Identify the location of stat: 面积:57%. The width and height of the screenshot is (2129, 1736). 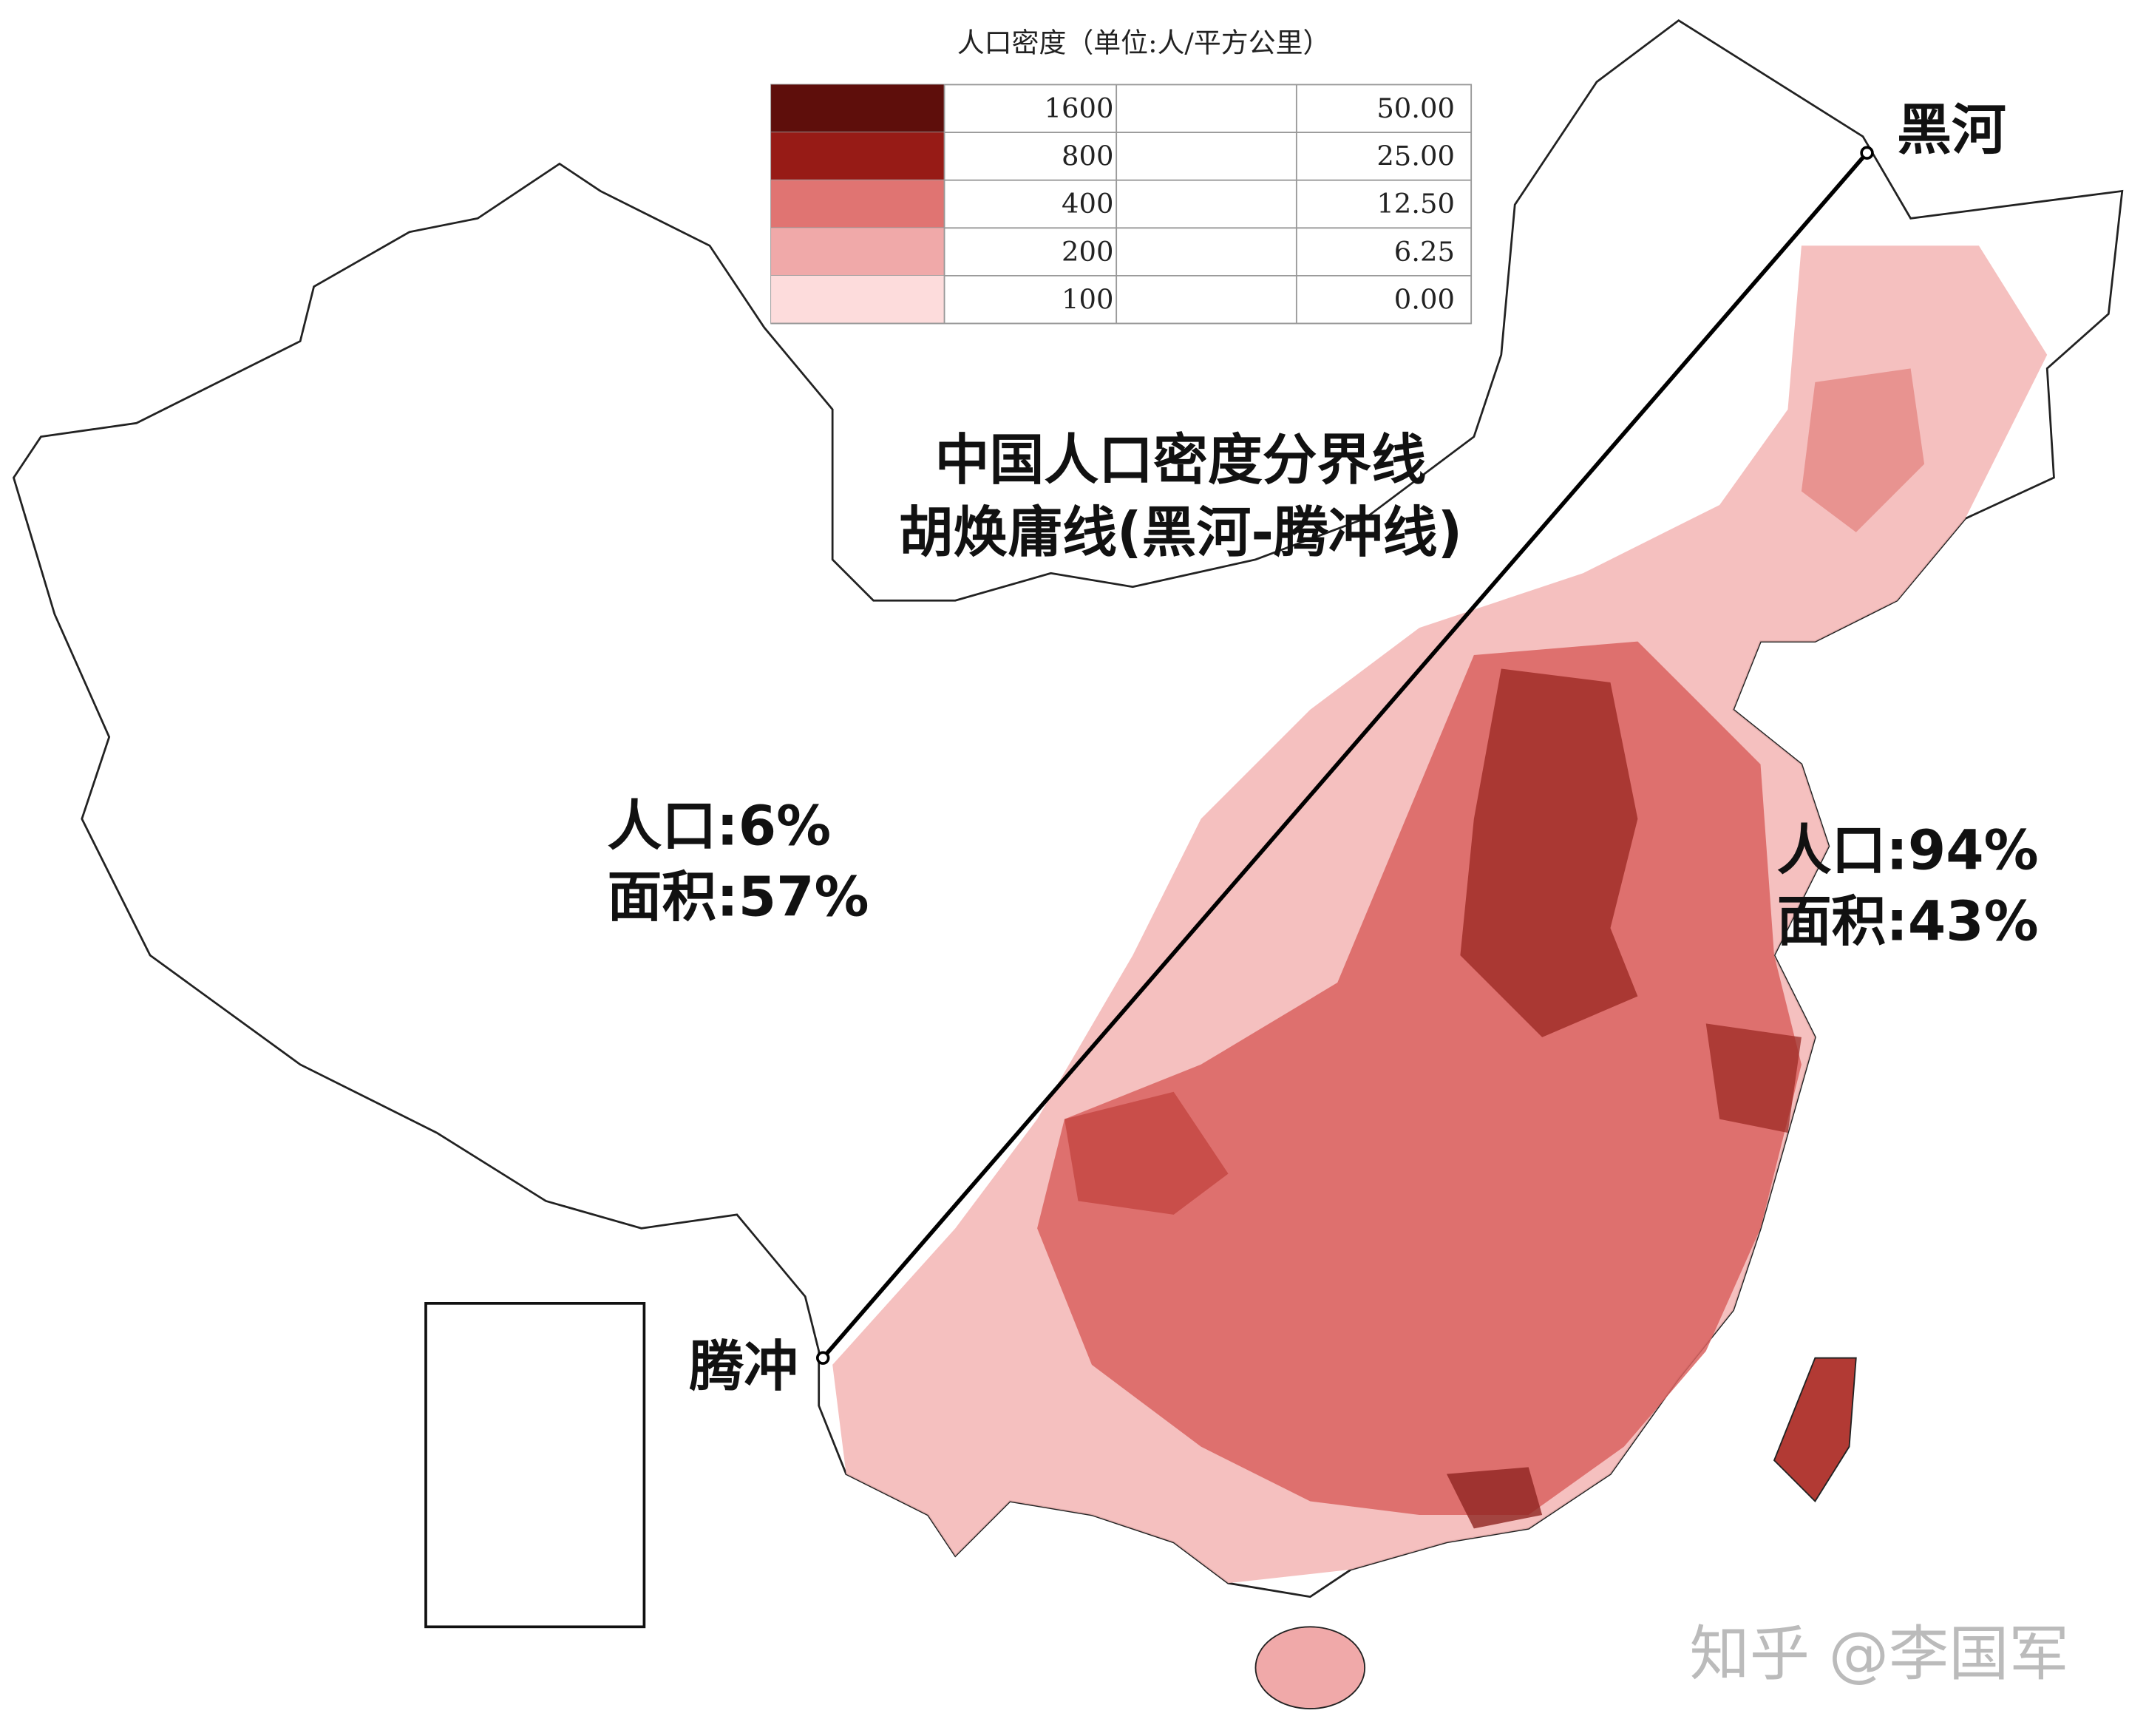
(739, 897).